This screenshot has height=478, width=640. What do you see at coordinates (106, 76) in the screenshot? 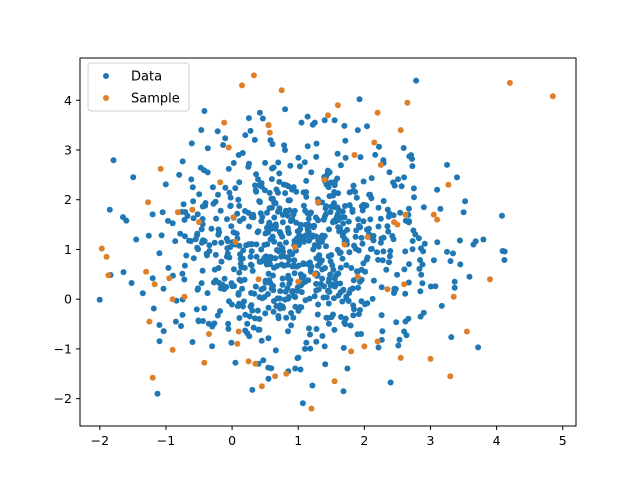
I see `legend-marker-data` at bounding box center [106, 76].